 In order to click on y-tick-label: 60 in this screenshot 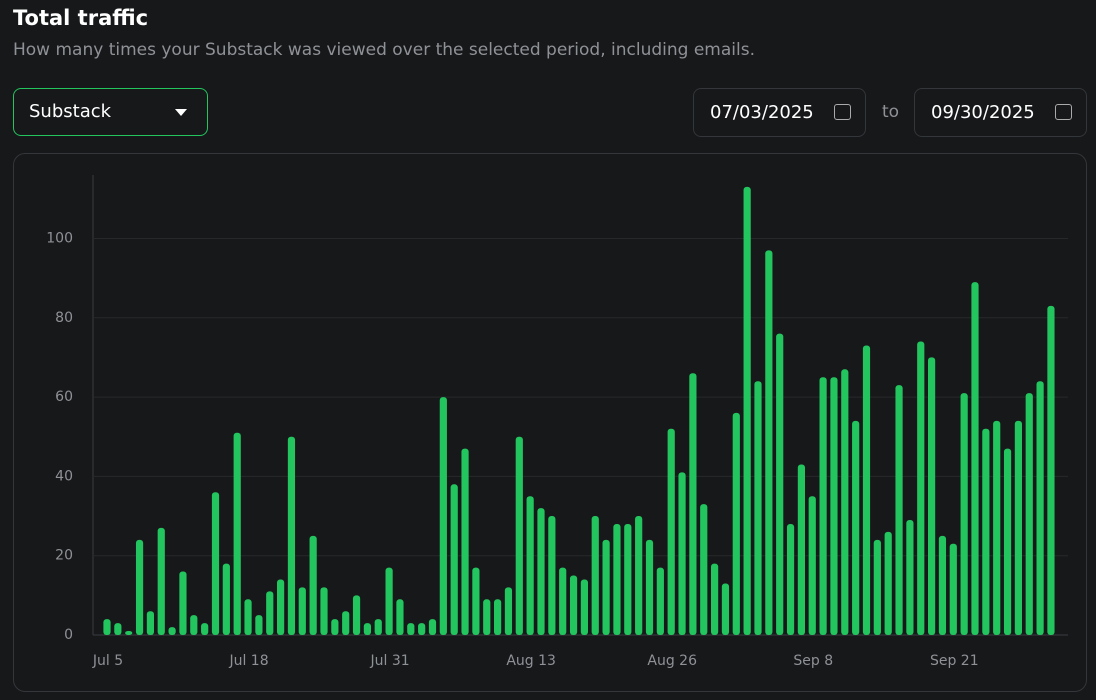, I will do `click(64, 397)`.